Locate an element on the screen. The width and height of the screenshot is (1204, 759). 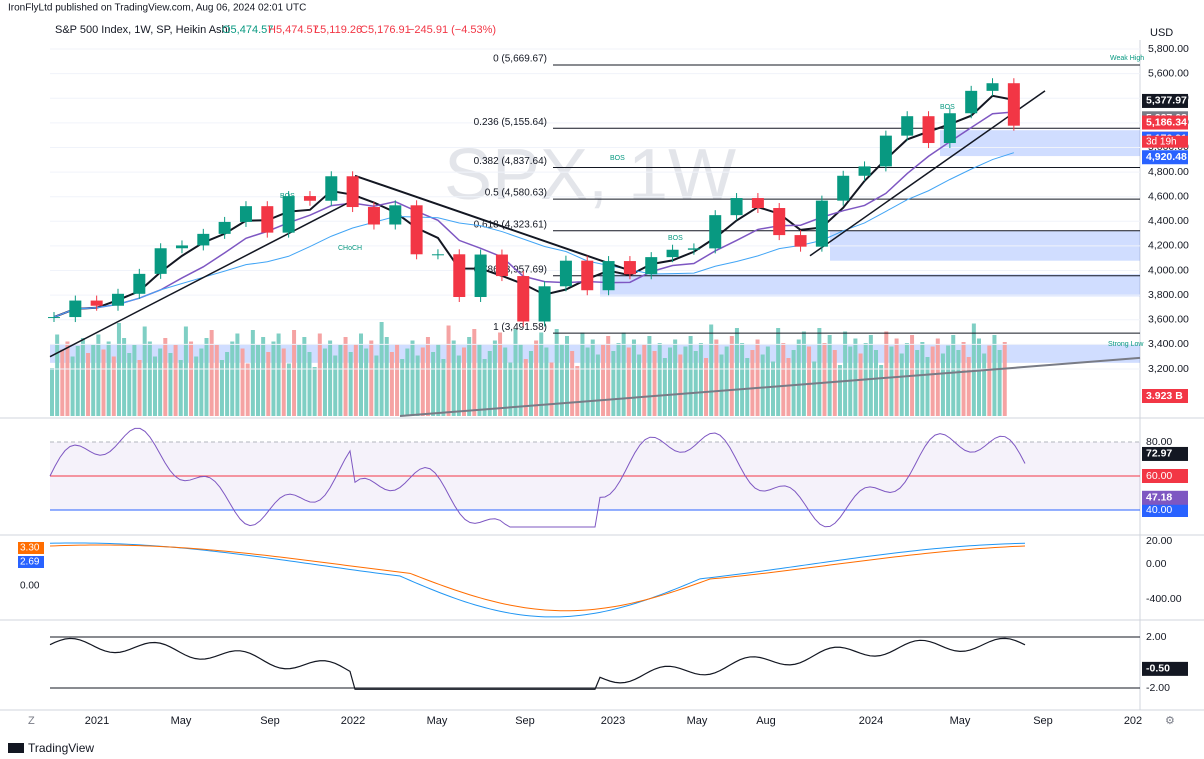
y-tick-label: 3,600.00 is located at coordinates (1168, 320).